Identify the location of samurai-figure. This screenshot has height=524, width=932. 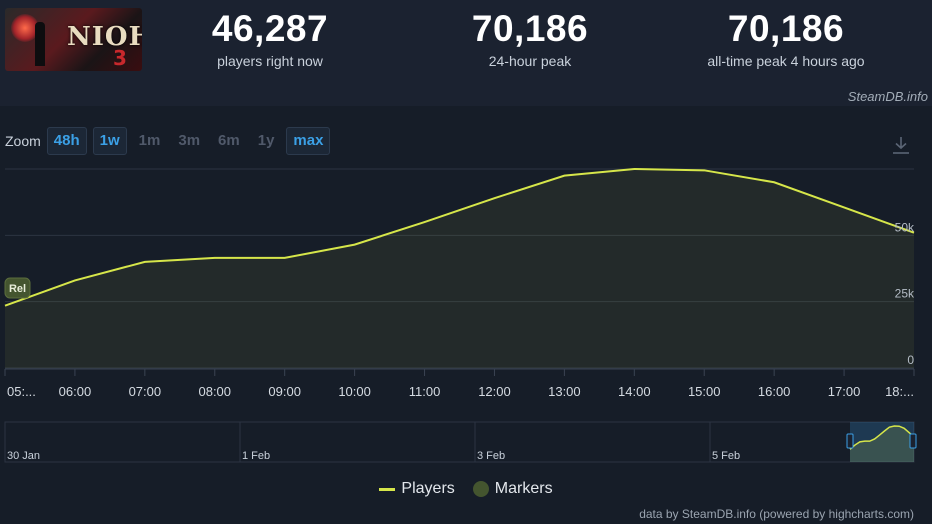
(40, 44).